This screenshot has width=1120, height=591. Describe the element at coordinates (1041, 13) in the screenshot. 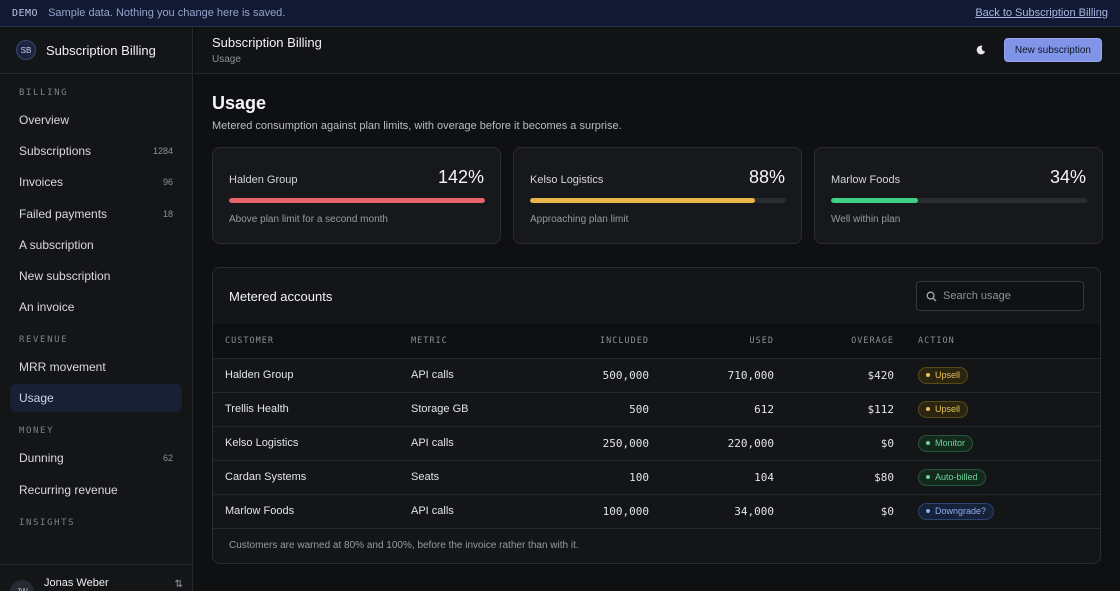

I see `back-link: Back to Subscription Billing` at that location.